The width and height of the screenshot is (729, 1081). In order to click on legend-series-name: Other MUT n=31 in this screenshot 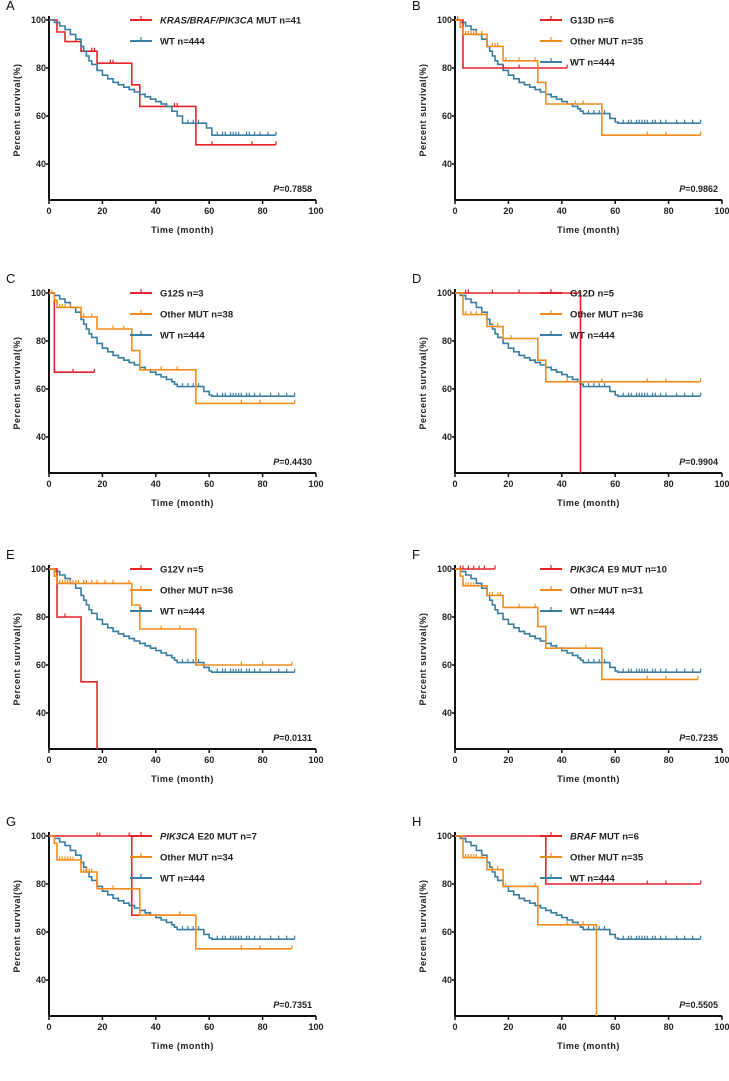, I will do `click(607, 591)`.